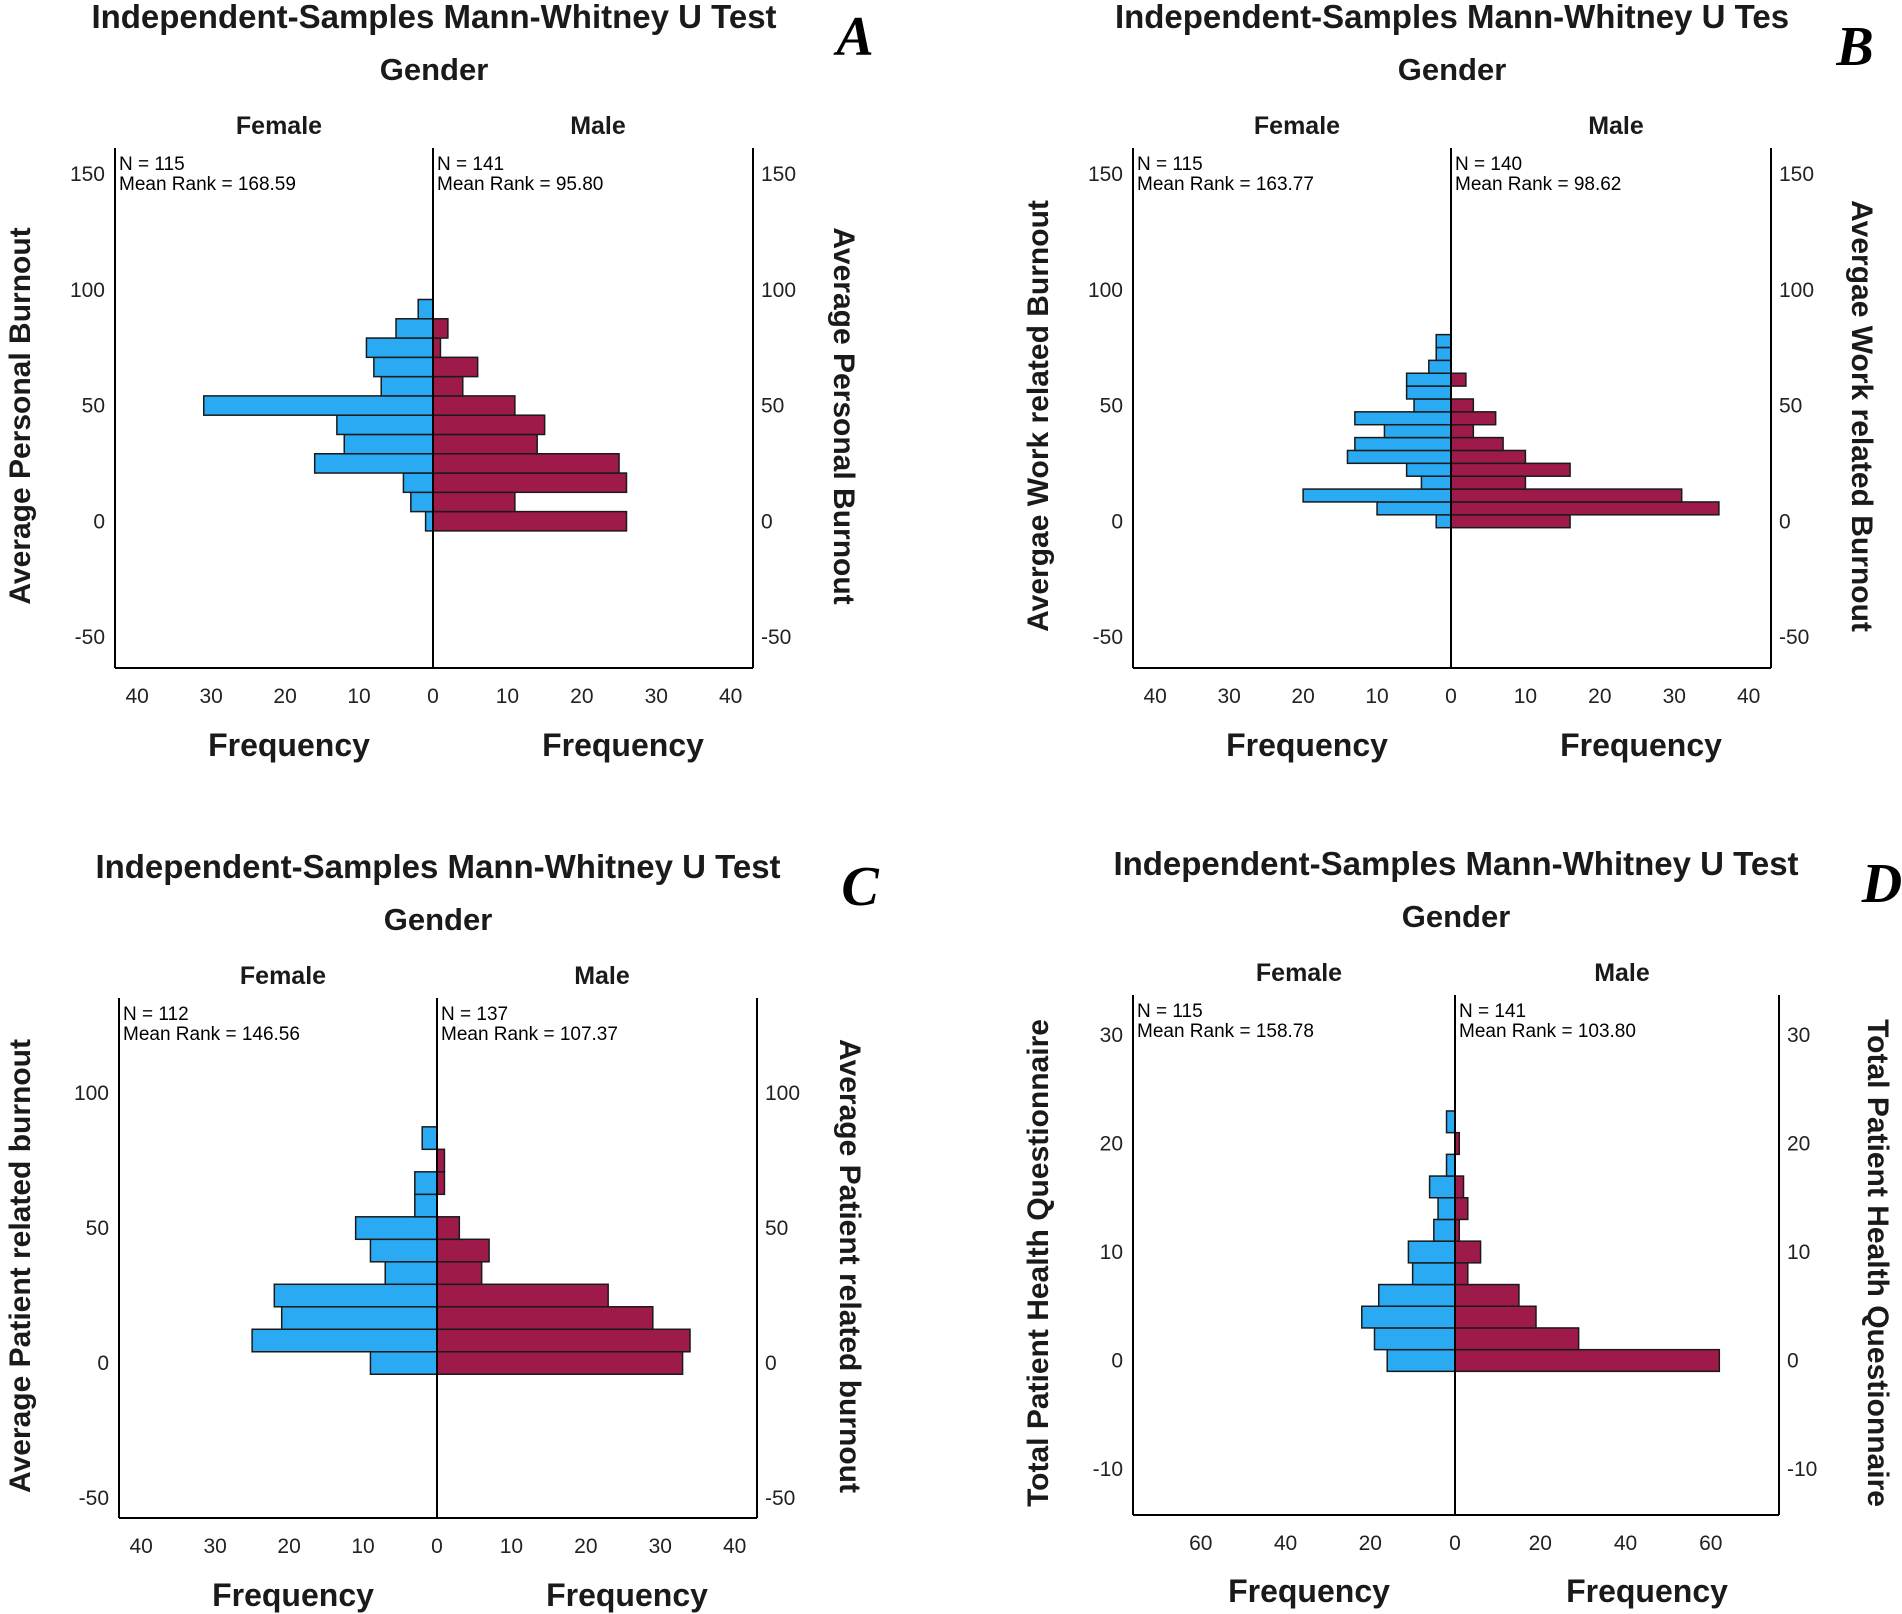 The width and height of the screenshot is (1902, 1614). I want to click on male-n: N = 140, so click(1488, 164).